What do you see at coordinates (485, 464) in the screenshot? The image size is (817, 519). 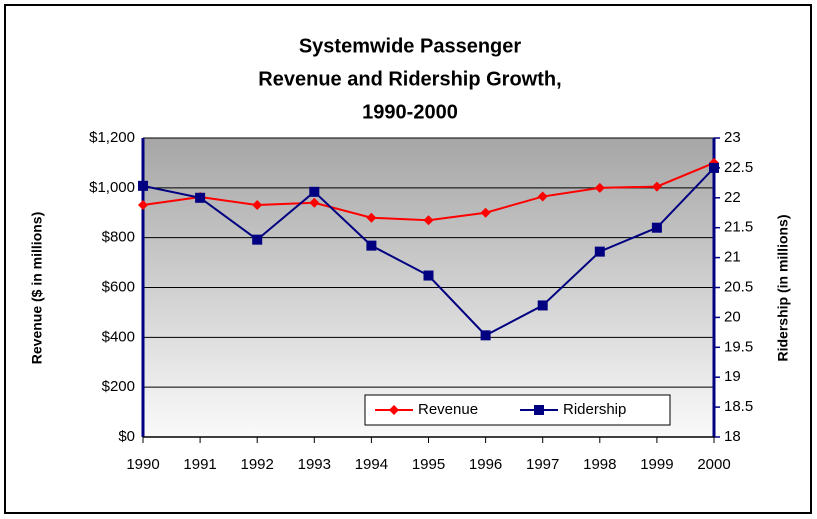 I see `x-tick-label: 1996` at bounding box center [485, 464].